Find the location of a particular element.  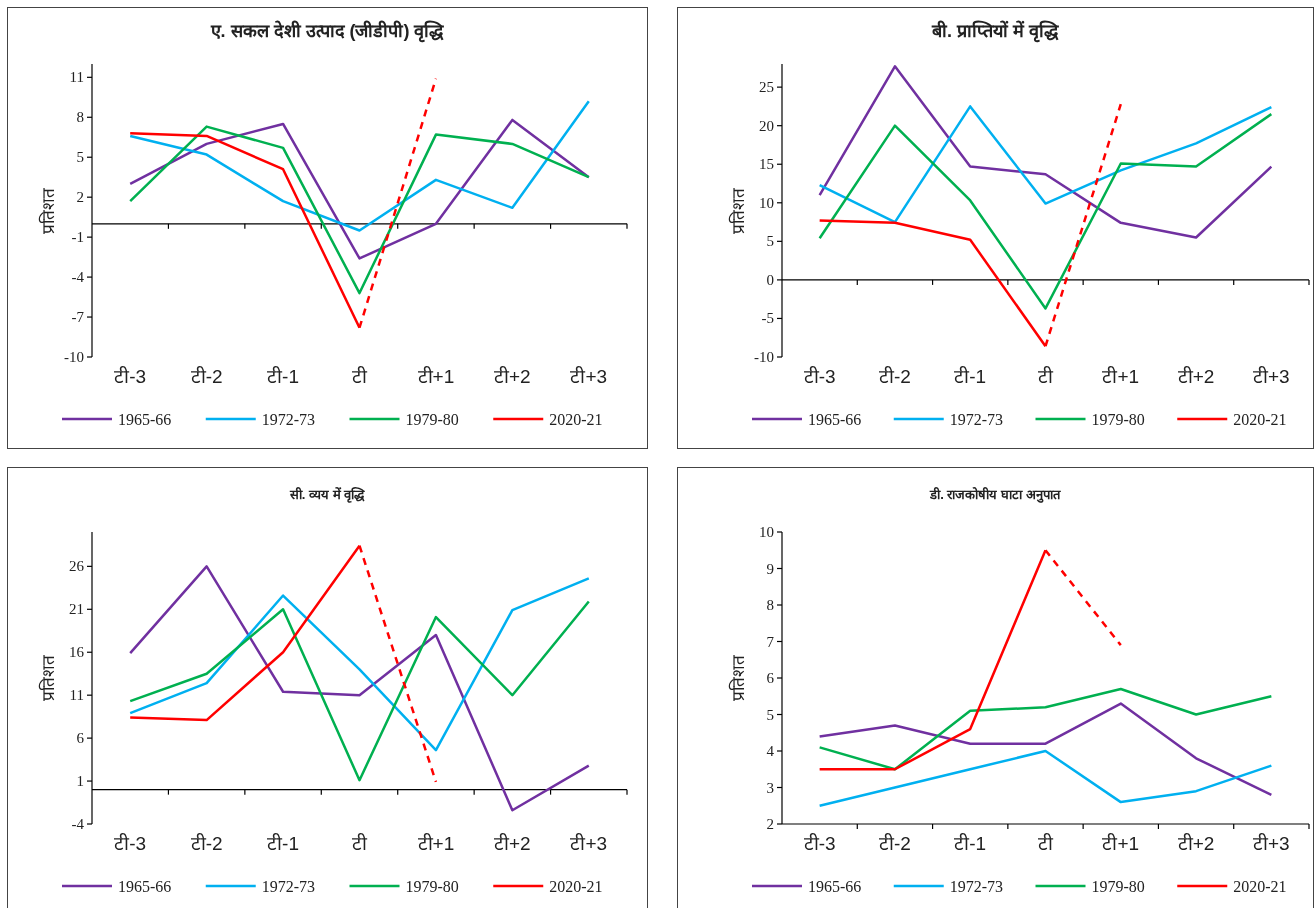

y-tick-label: 4 is located at coordinates (770, 751).